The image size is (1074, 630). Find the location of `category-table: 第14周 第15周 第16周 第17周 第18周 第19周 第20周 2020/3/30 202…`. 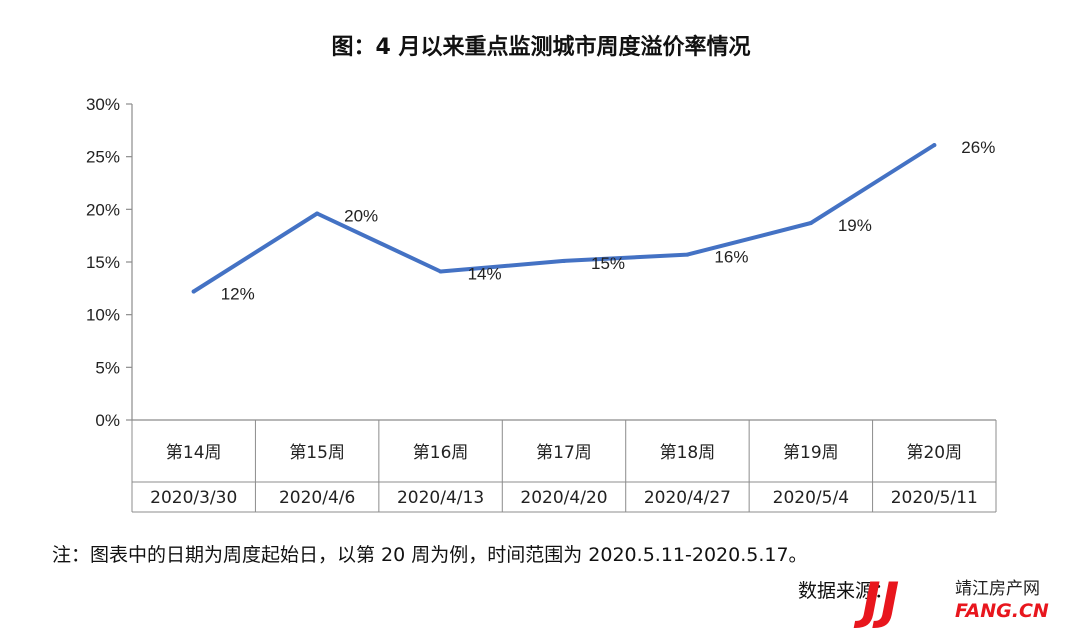

category-table: 第14周 第15周 第16周 第17周 第18周 第19周 第20周 2020/3/30 202… is located at coordinates (564, 466).